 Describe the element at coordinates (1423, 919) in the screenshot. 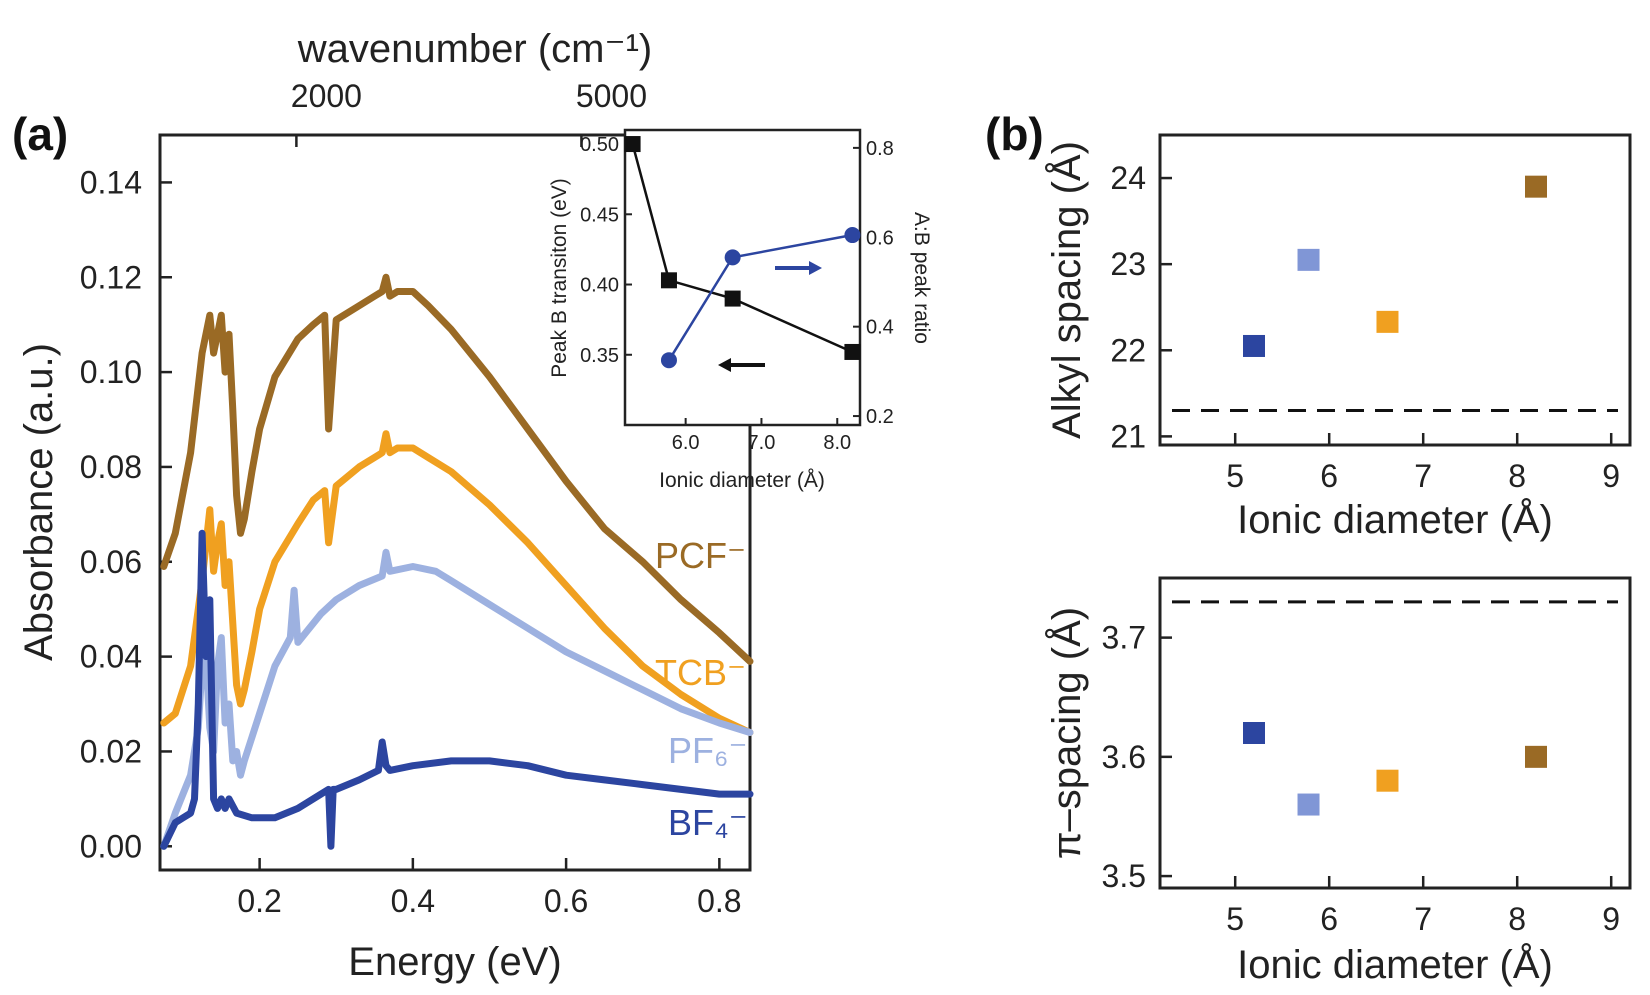

I see `pi-x-tick-label-2: 7` at that location.